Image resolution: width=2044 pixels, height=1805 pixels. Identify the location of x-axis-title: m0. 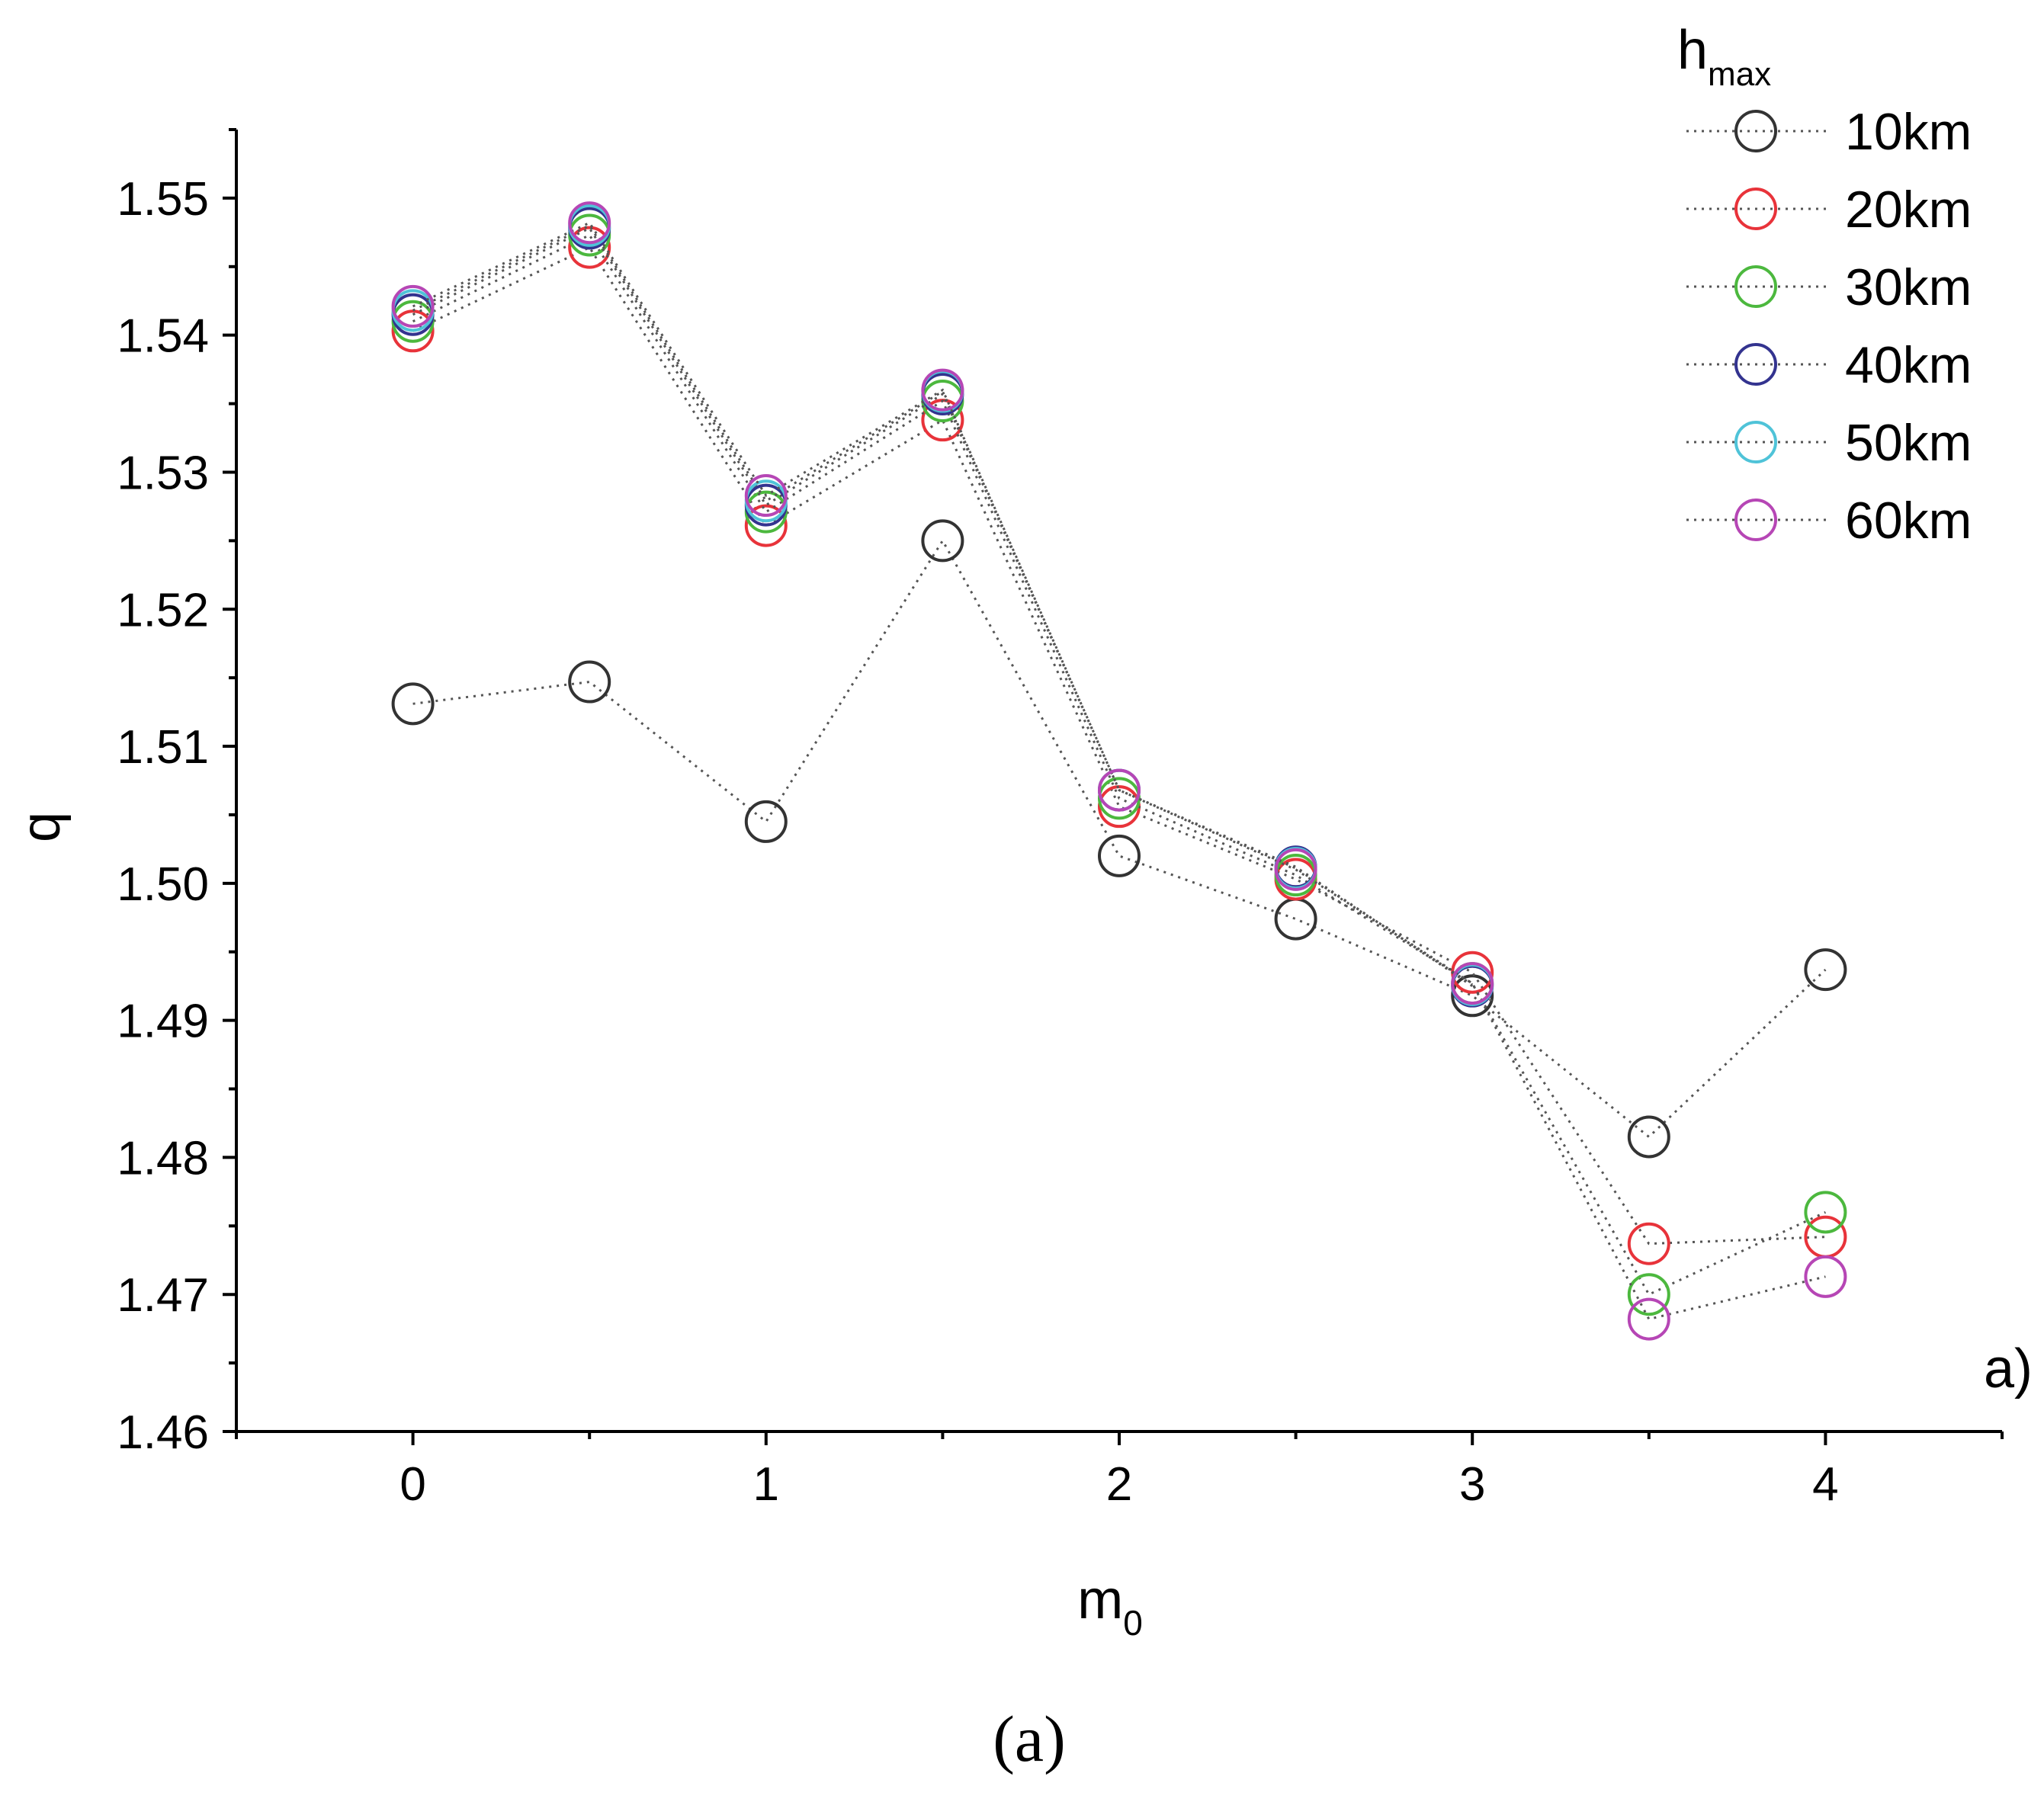
(1110, 1606).